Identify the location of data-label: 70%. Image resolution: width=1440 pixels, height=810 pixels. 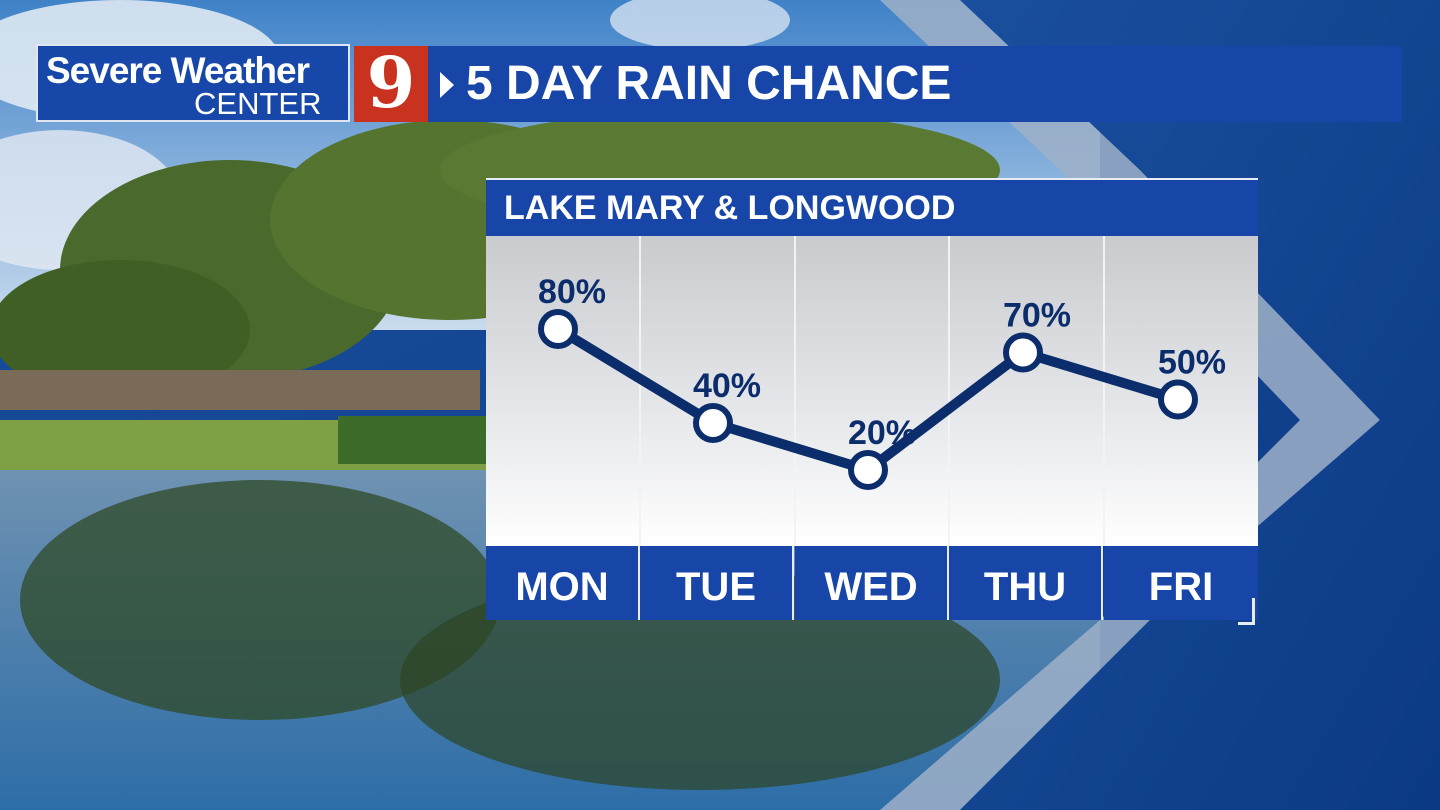
(1037, 316).